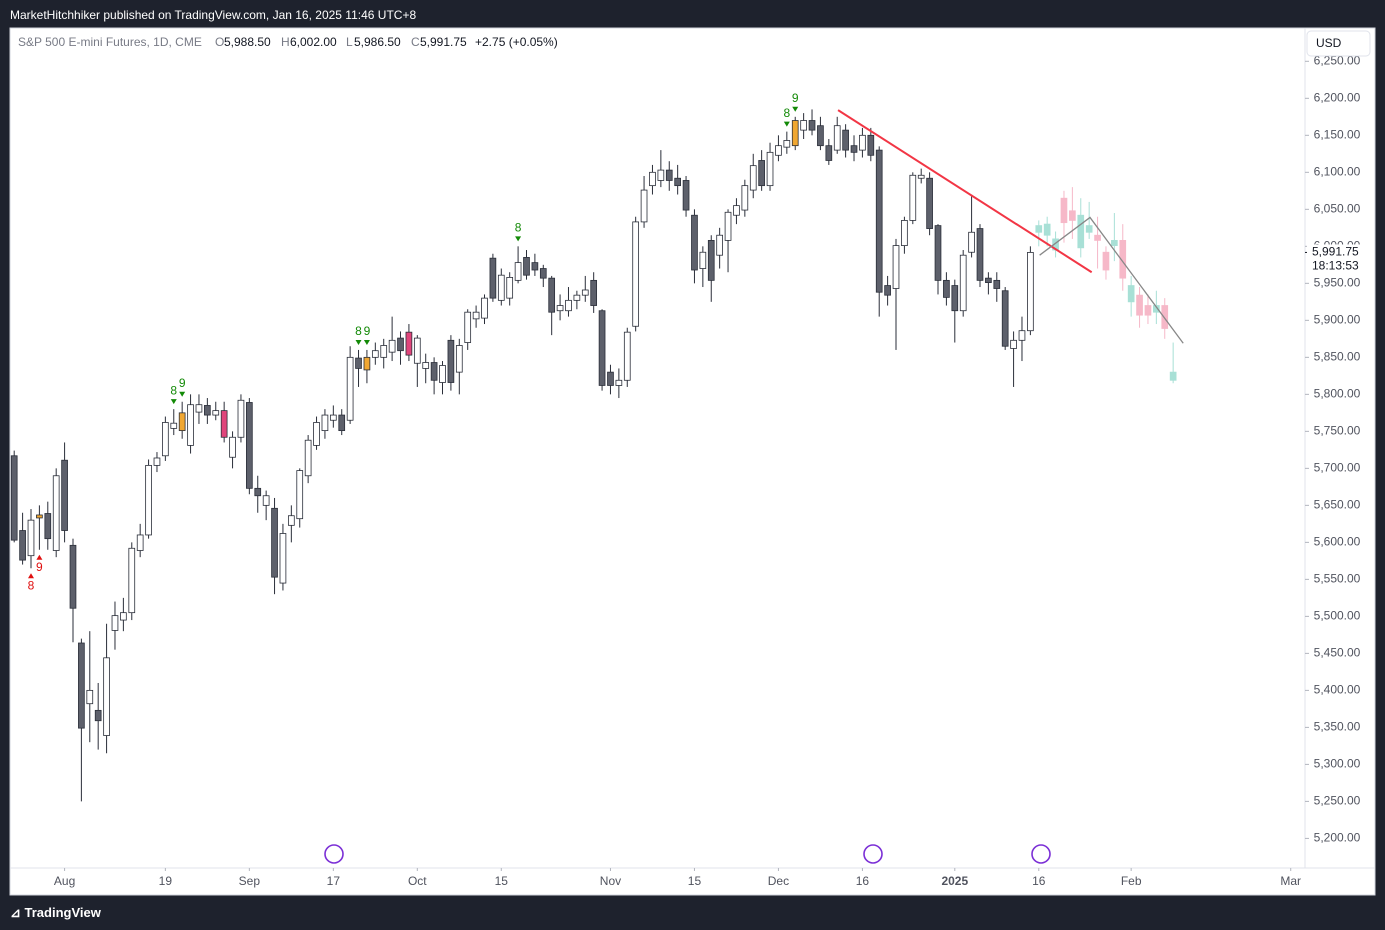 This screenshot has width=1385, height=930. Describe the element at coordinates (1131, 881) in the screenshot. I see `x-tick-label: Feb` at that location.